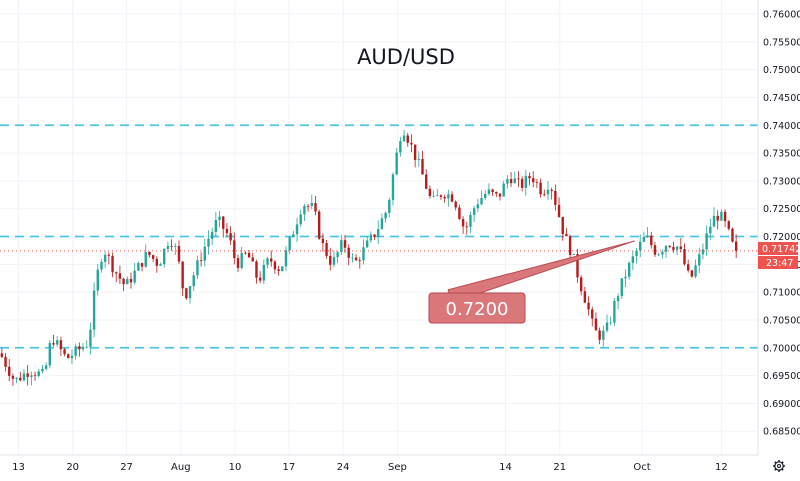 This screenshot has width=800, height=481. I want to click on settings-gear-icon, so click(779, 466).